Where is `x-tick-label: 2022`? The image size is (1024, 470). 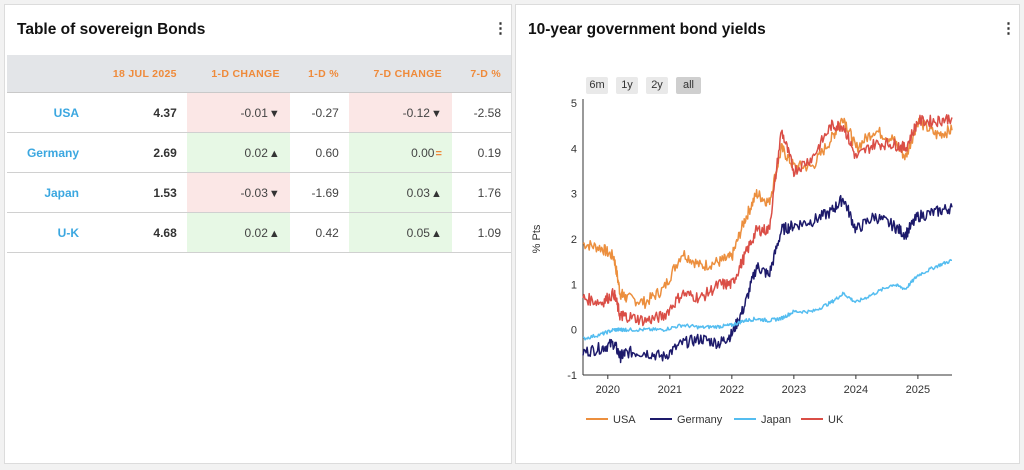
x-tick-label: 2022 is located at coordinates (732, 390).